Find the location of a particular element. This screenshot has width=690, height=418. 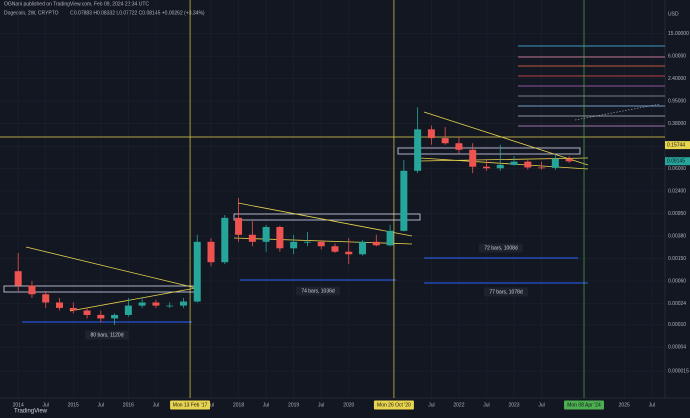

brand: TradingView is located at coordinates (31, 412).